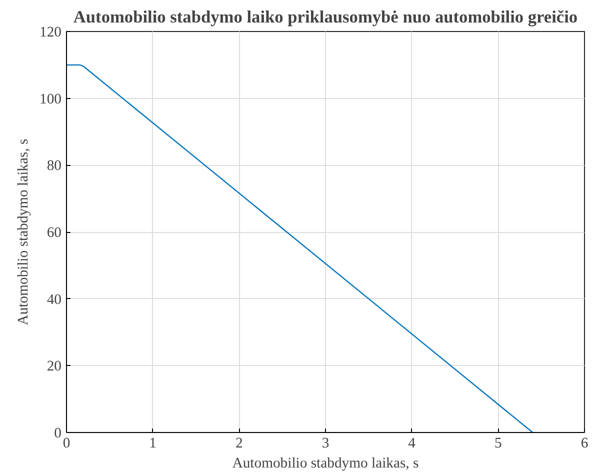 The width and height of the screenshot is (596, 474). I want to click on y-tick-label: 0, so click(58, 434).